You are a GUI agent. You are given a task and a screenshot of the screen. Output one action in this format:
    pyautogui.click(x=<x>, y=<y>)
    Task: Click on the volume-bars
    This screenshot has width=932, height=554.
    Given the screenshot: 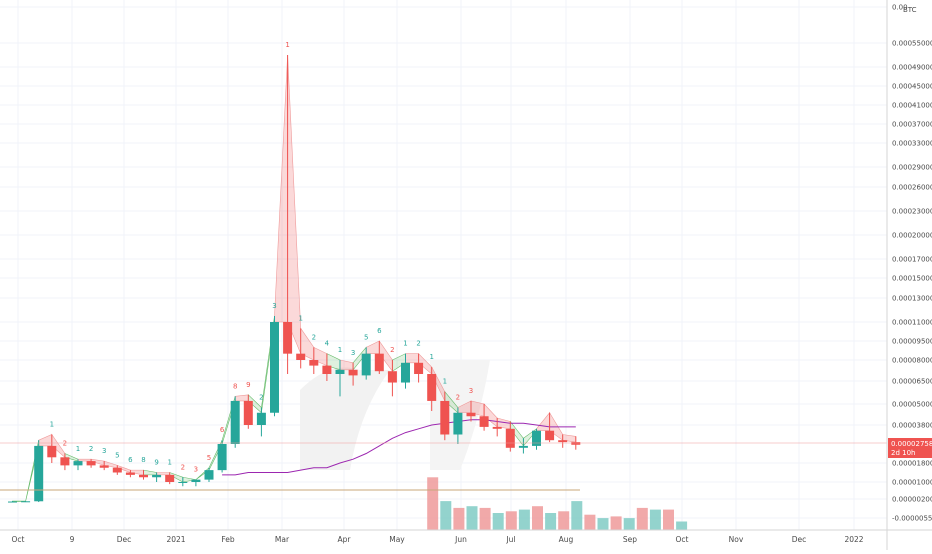 What is the action you would take?
    pyautogui.click(x=557, y=503)
    